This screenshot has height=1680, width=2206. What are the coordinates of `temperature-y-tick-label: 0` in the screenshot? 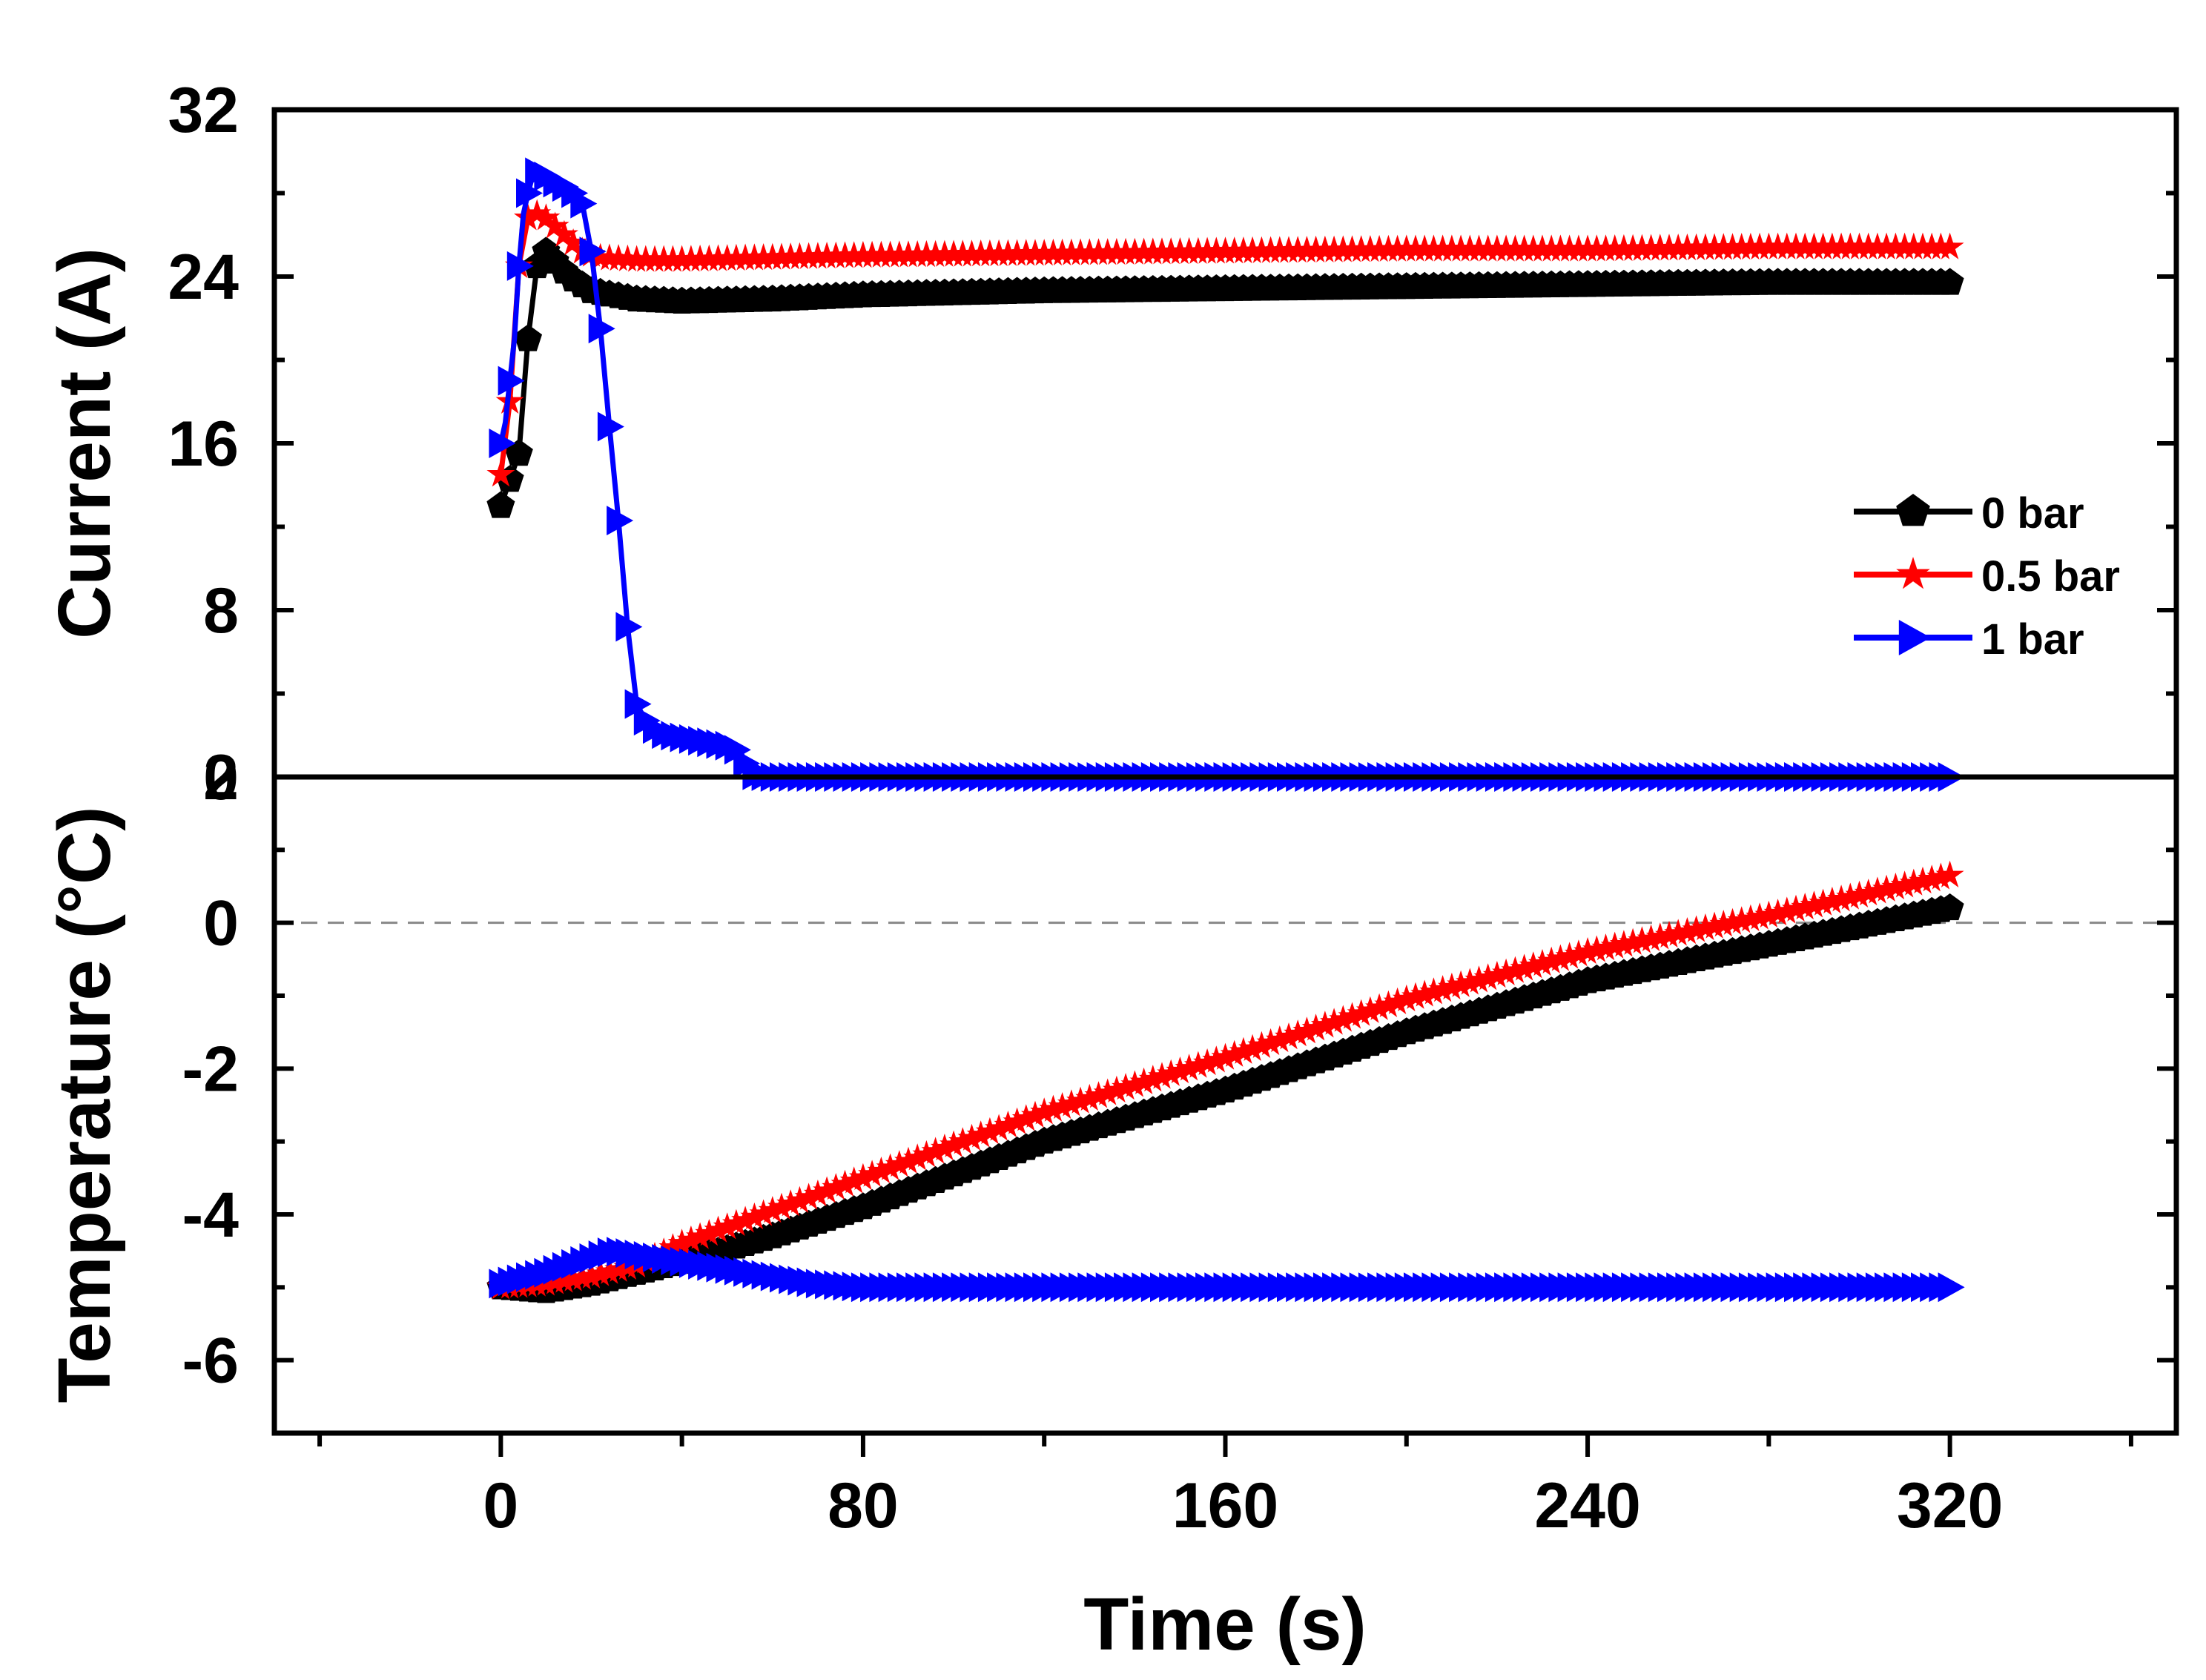 It's located at (221, 923).